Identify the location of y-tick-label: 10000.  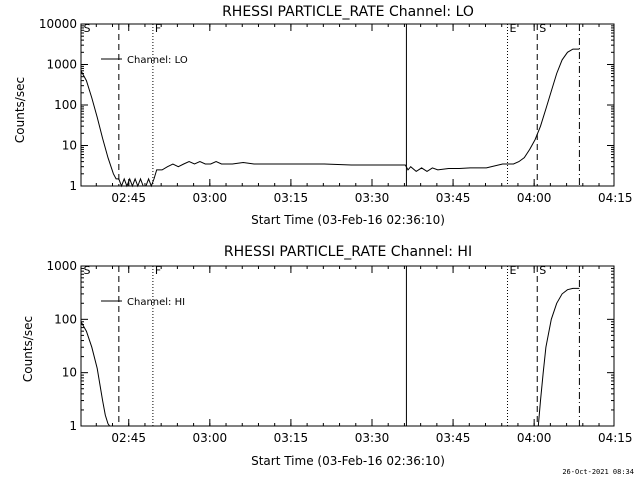
(58, 24).